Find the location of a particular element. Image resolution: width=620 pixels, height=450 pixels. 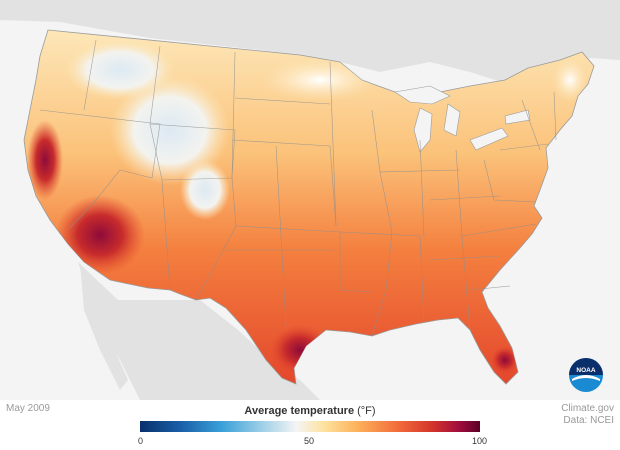

legend-tick-mid: 50 is located at coordinates (309, 441).